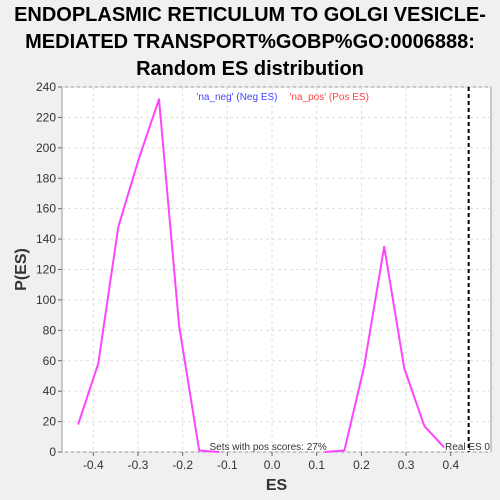  Describe the element at coordinates (277, 485) in the screenshot. I see `x-axis-label: ES` at that location.